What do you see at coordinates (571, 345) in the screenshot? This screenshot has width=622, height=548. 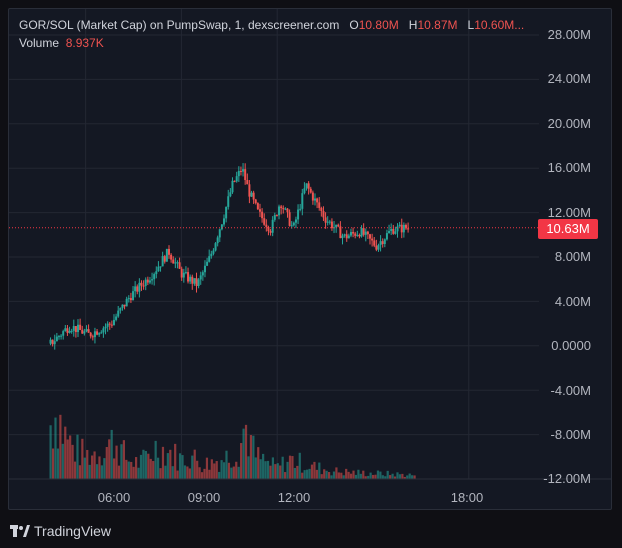 I see `y-tick-label: 0.0000` at bounding box center [571, 345].